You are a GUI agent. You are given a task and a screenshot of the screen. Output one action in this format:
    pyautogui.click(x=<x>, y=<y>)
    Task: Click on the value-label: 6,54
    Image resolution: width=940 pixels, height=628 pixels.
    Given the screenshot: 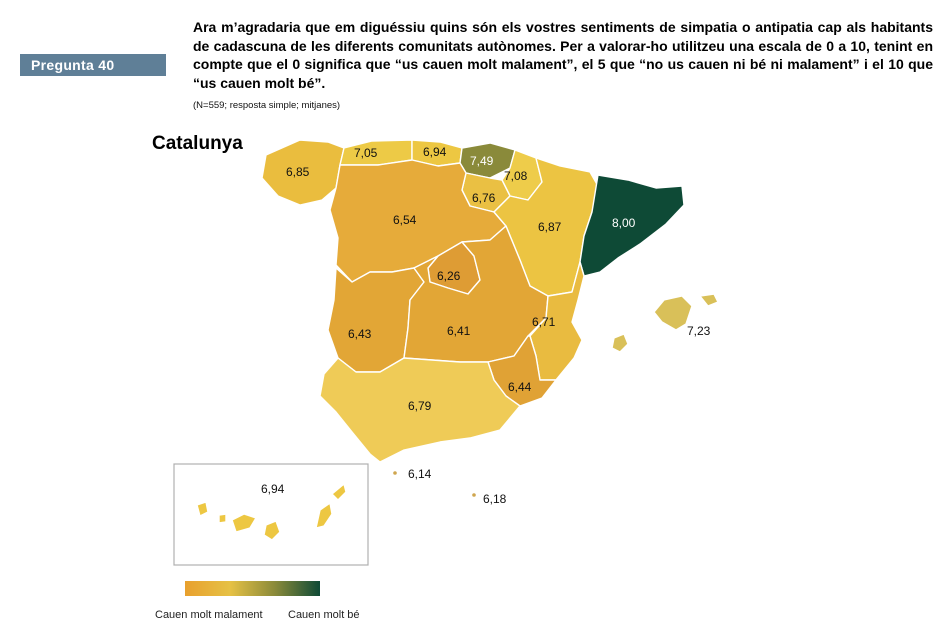 What is the action you would take?
    pyautogui.click(x=405, y=220)
    